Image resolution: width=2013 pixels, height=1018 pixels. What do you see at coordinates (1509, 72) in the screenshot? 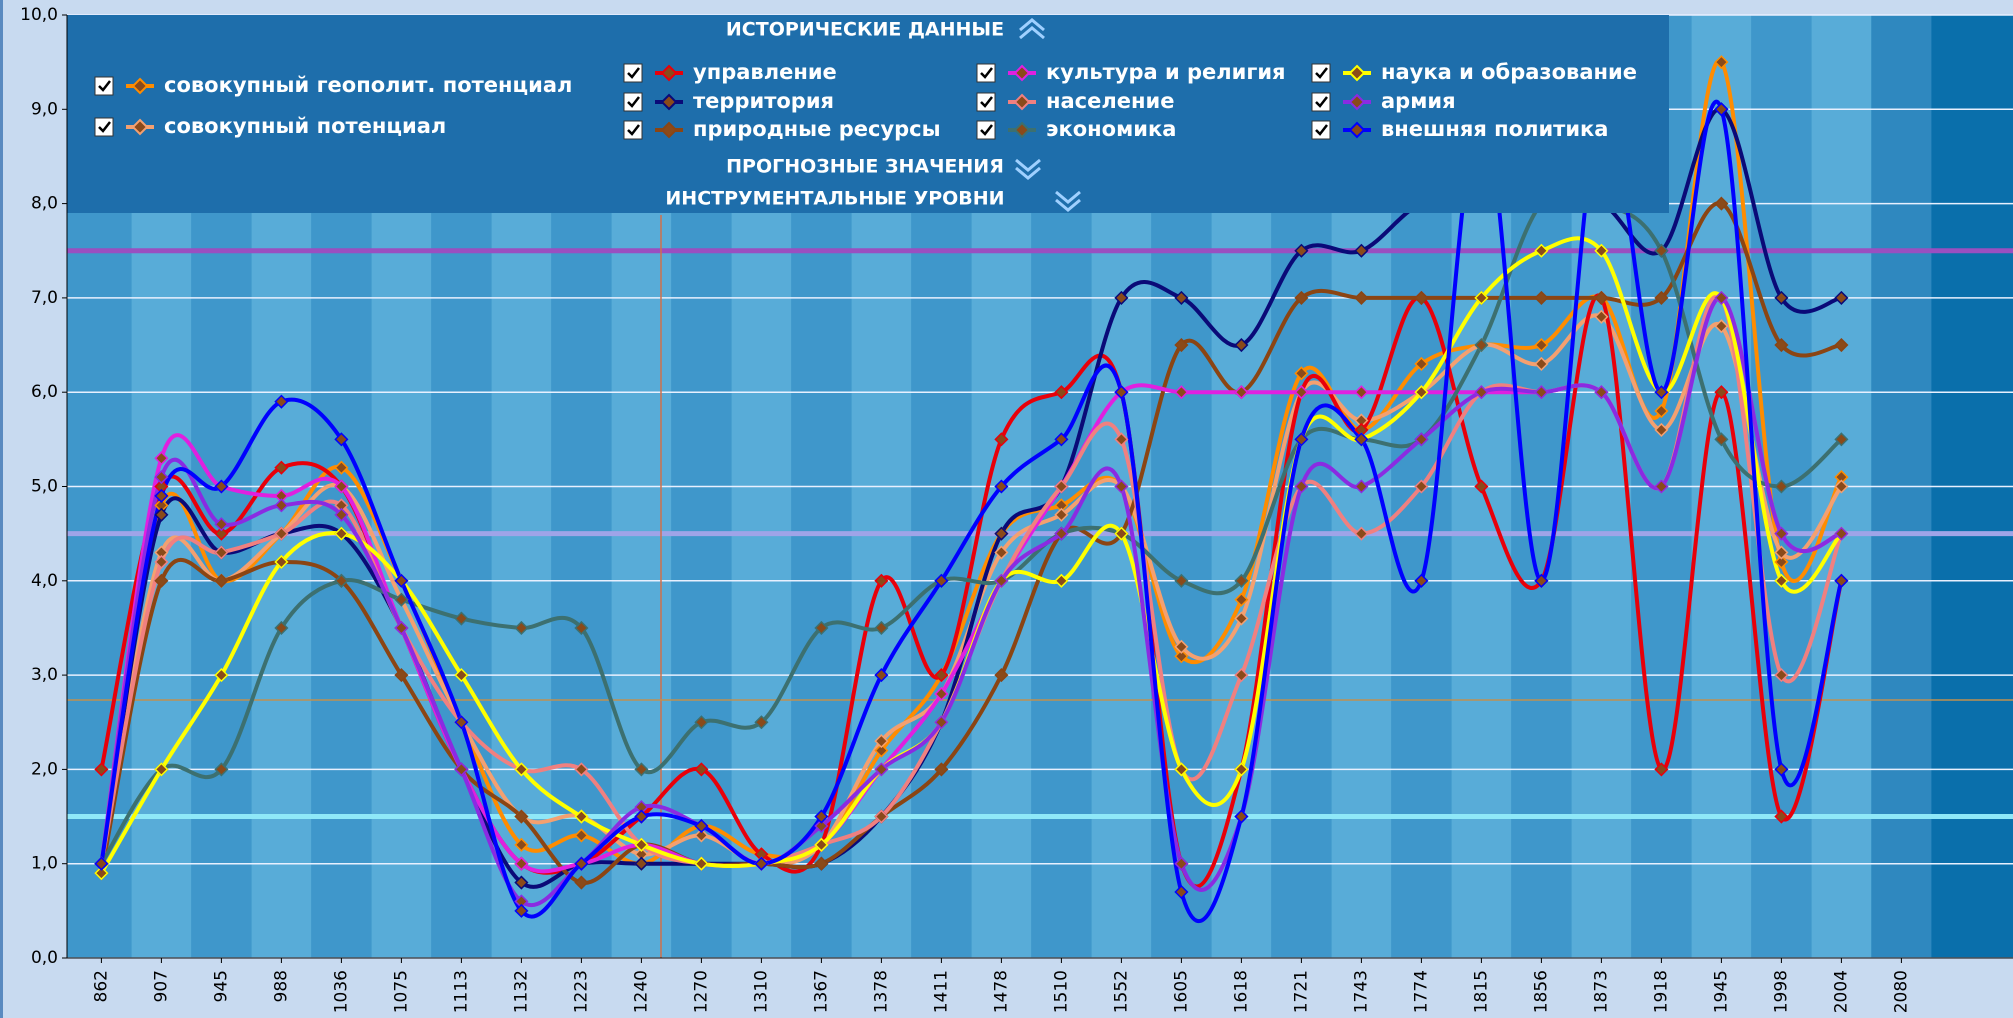
I see `legend-label: наука и образование` at bounding box center [1509, 72].